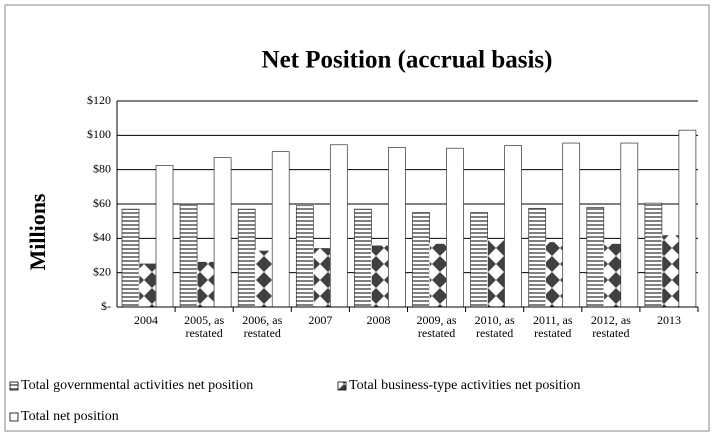  Describe the element at coordinates (99, 134) in the screenshot. I see `y-tick-label: $100` at that location.